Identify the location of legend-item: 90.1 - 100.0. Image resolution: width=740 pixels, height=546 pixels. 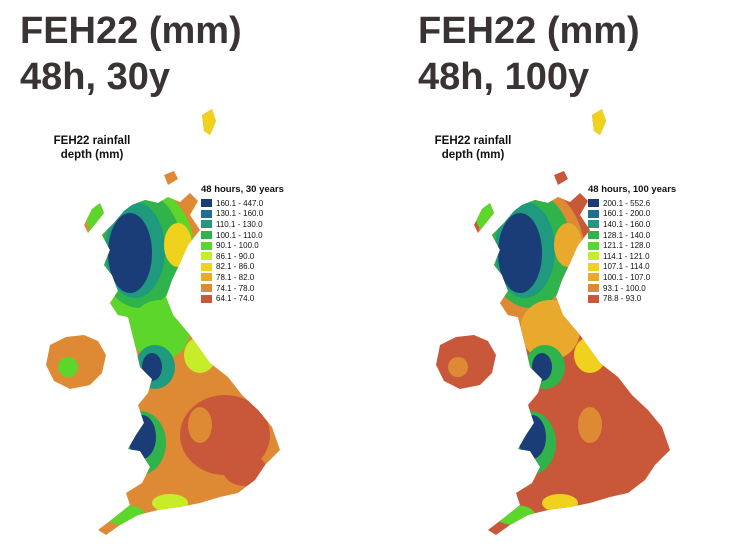
(261, 245).